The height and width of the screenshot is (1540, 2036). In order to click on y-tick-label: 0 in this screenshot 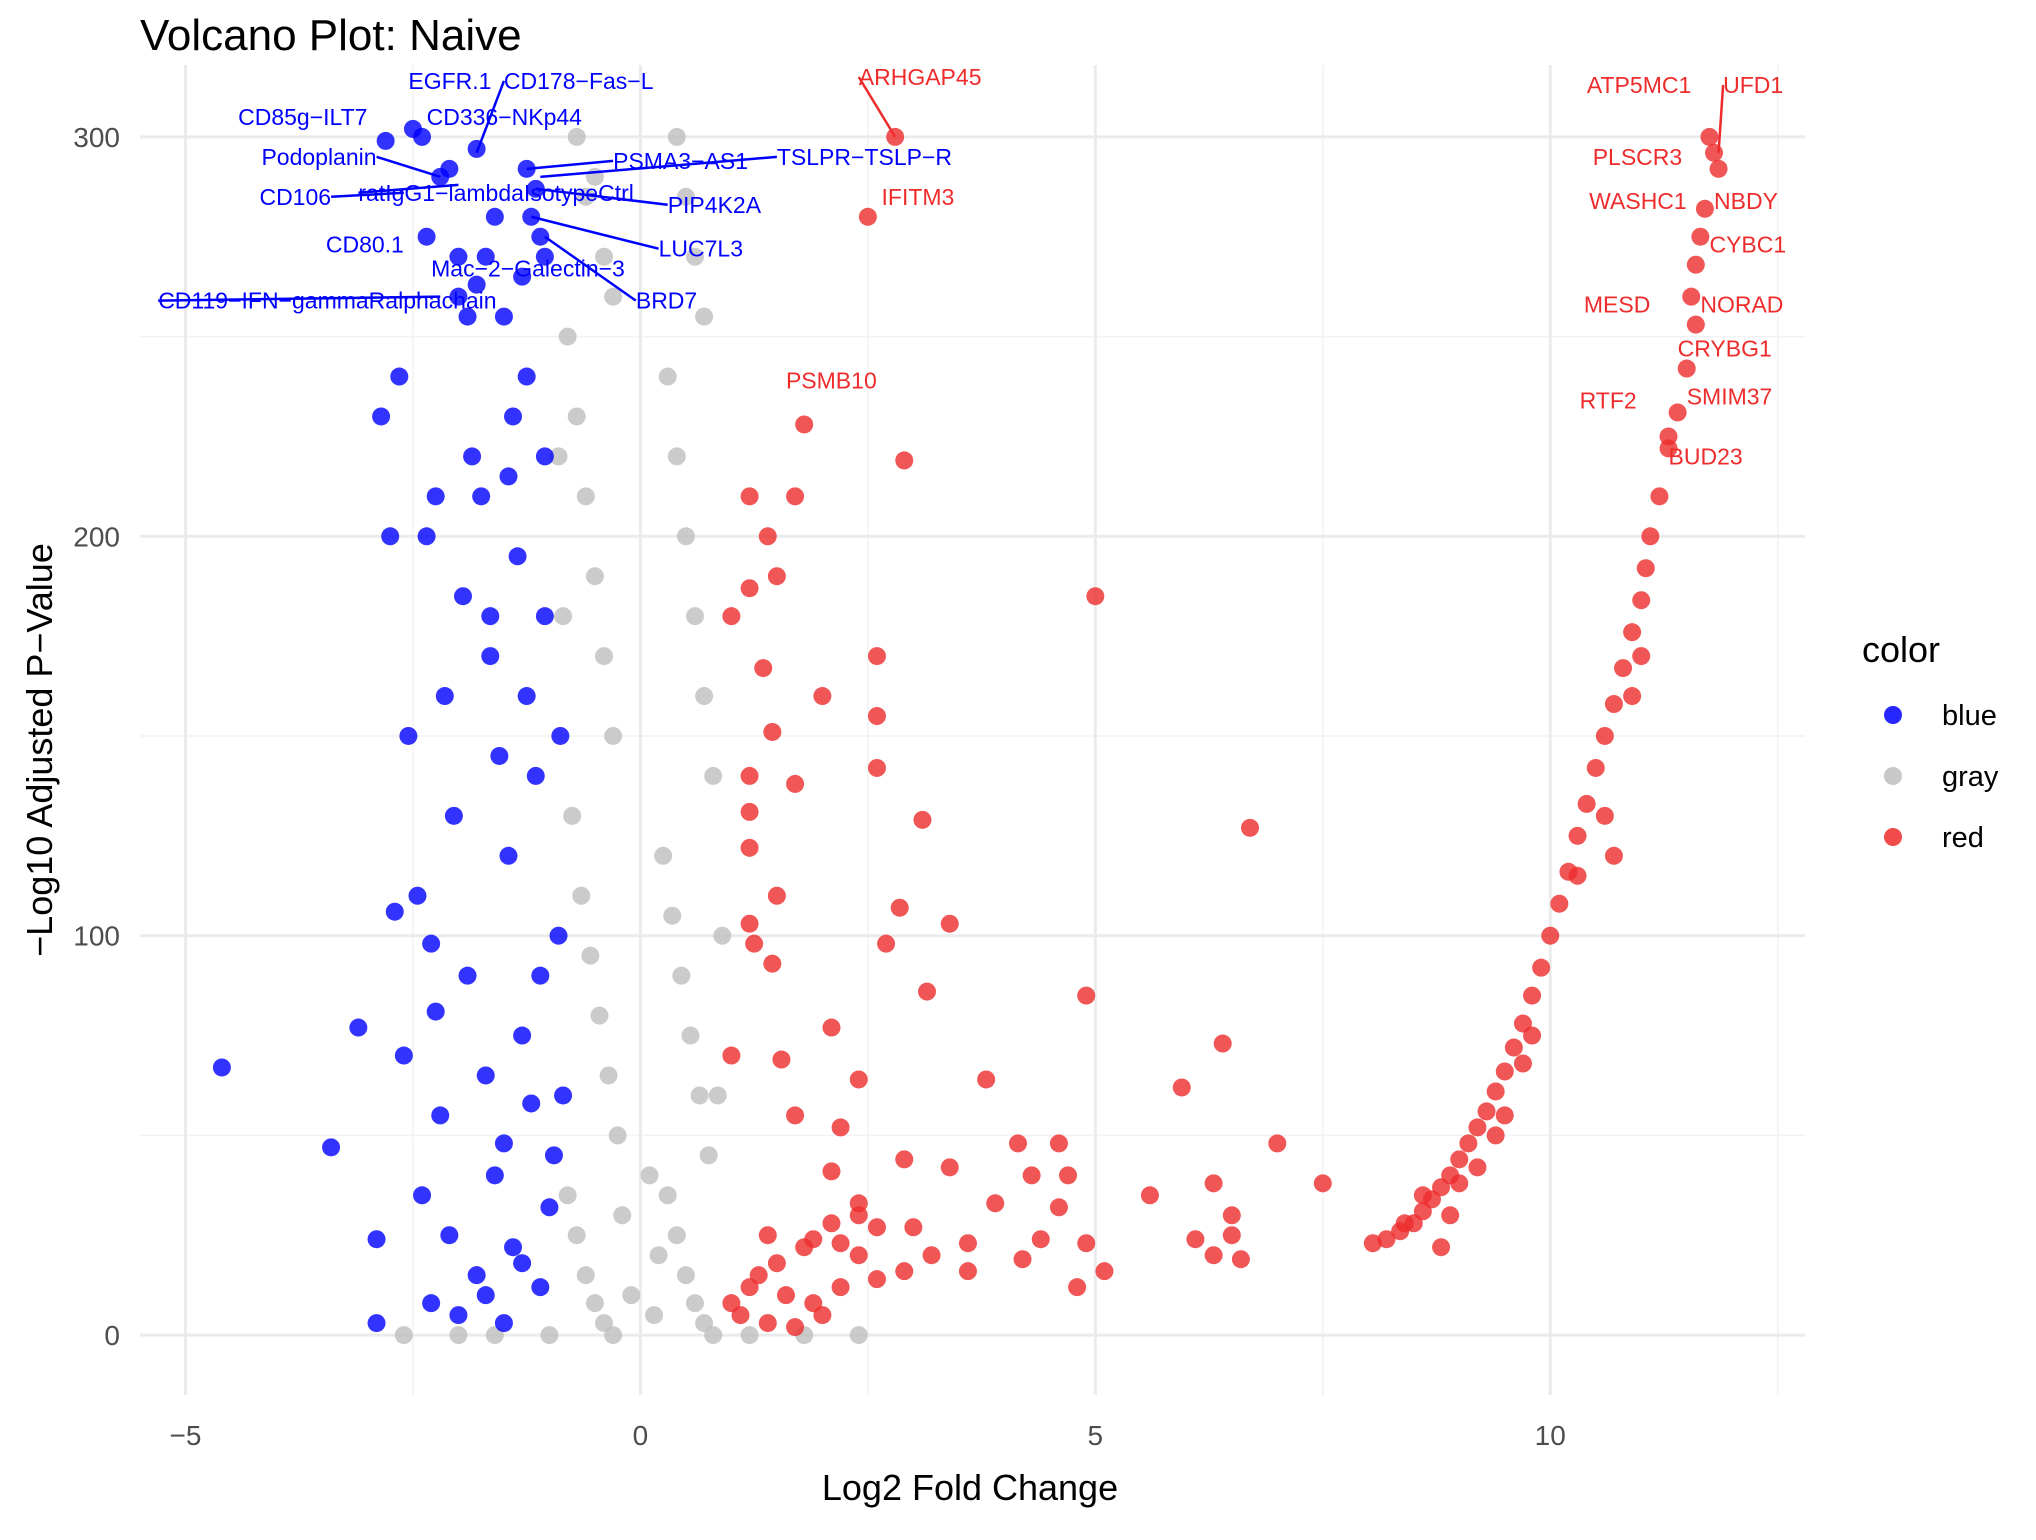, I will do `click(112, 1335)`.